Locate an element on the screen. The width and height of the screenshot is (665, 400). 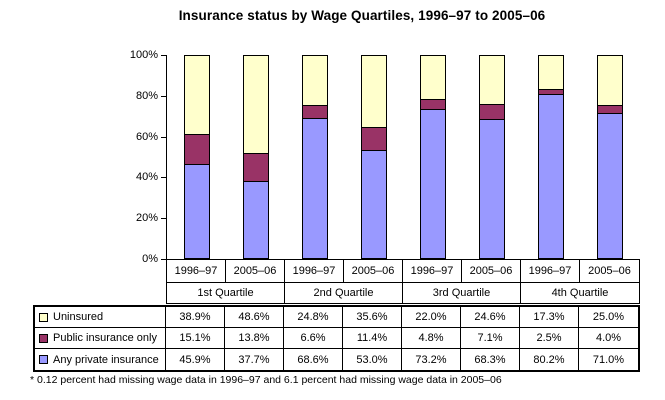
x-axis-quartile-cell: 4th Quartile is located at coordinates (580, 293).